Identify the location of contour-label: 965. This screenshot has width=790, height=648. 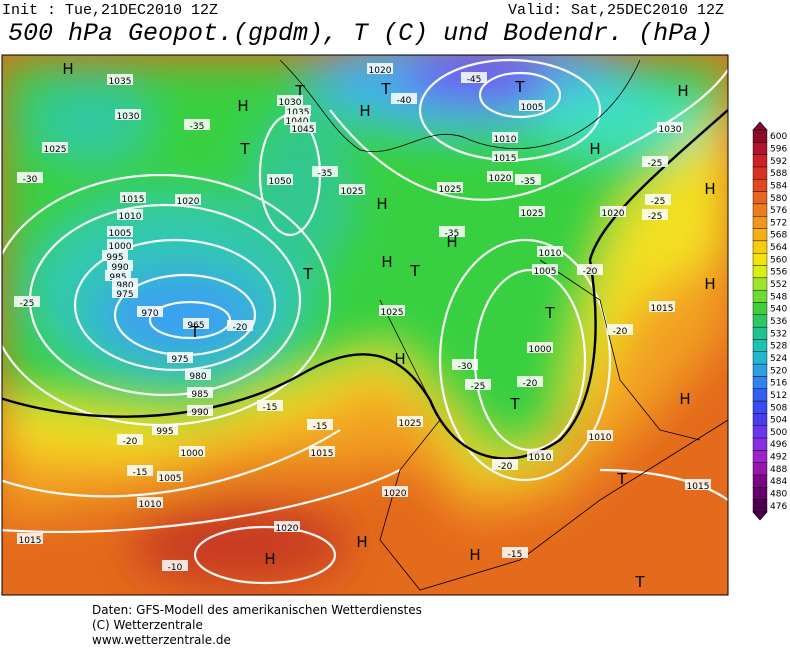
(195, 326).